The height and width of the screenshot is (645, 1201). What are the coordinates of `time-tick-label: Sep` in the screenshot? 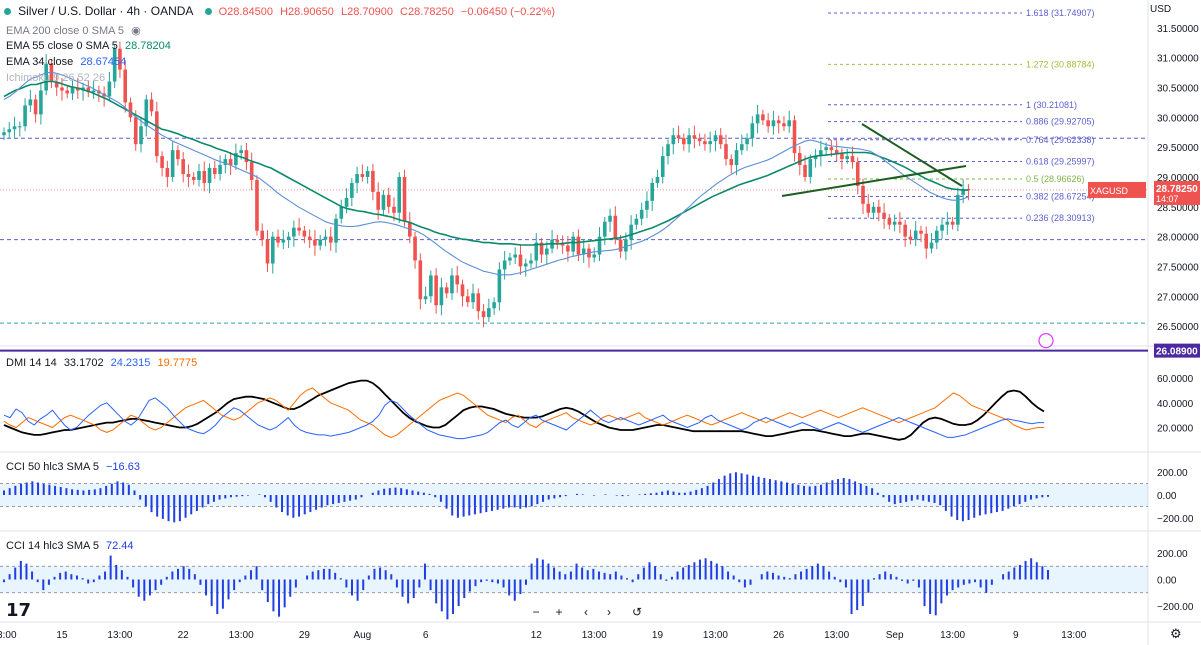 It's located at (895, 635).